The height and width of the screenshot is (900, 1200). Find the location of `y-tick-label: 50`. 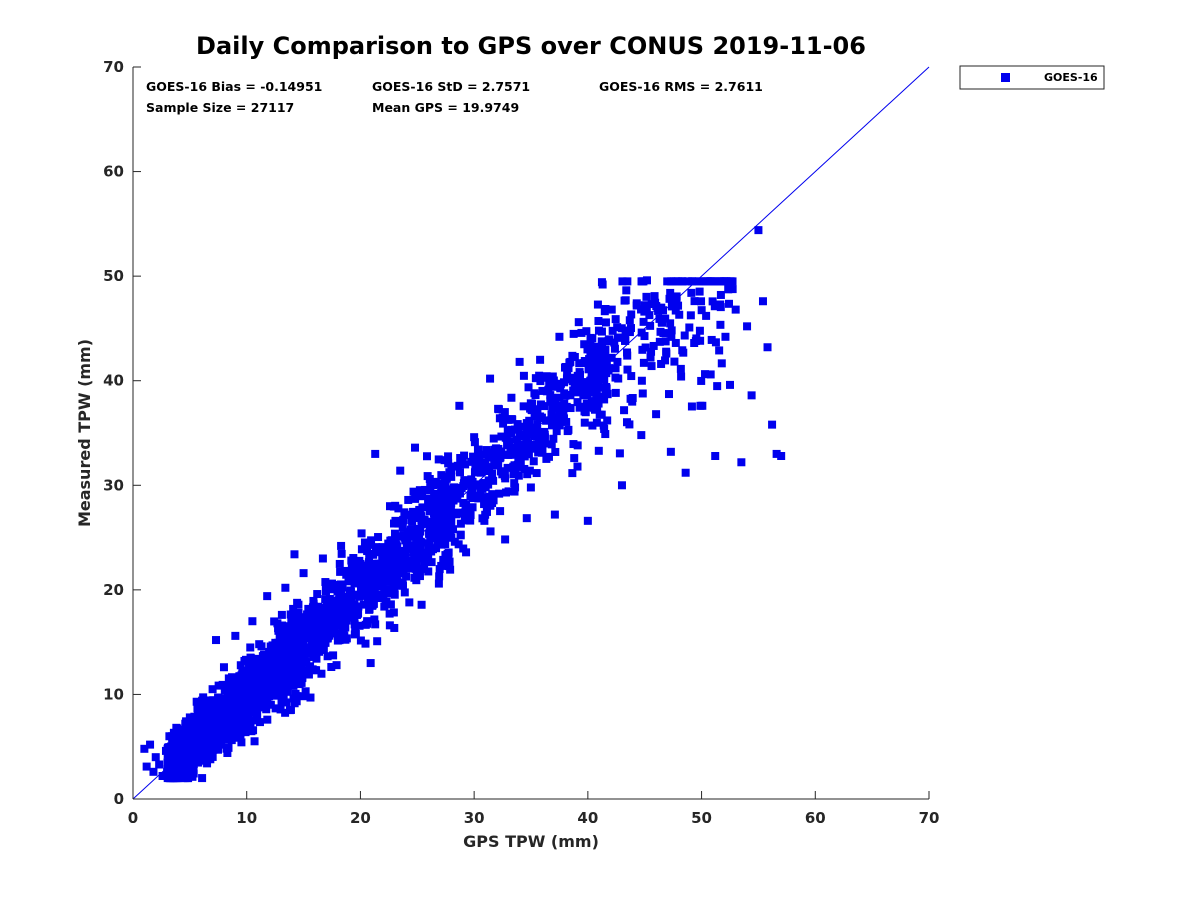

y-tick-label: 50 is located at coordinates (113, 276).